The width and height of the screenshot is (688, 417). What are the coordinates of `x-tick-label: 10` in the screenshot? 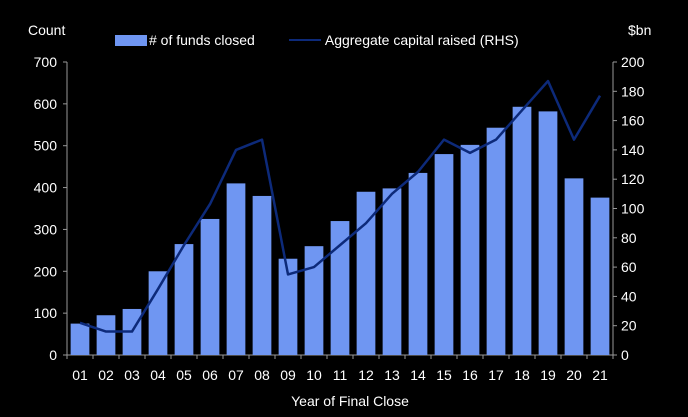 It's located at (314, 375).